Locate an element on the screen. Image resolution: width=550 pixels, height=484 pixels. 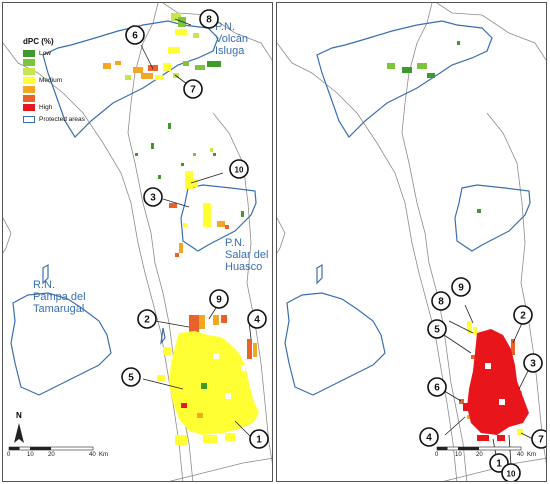
pa-line: Volcán is located at coordinates (232, 39).